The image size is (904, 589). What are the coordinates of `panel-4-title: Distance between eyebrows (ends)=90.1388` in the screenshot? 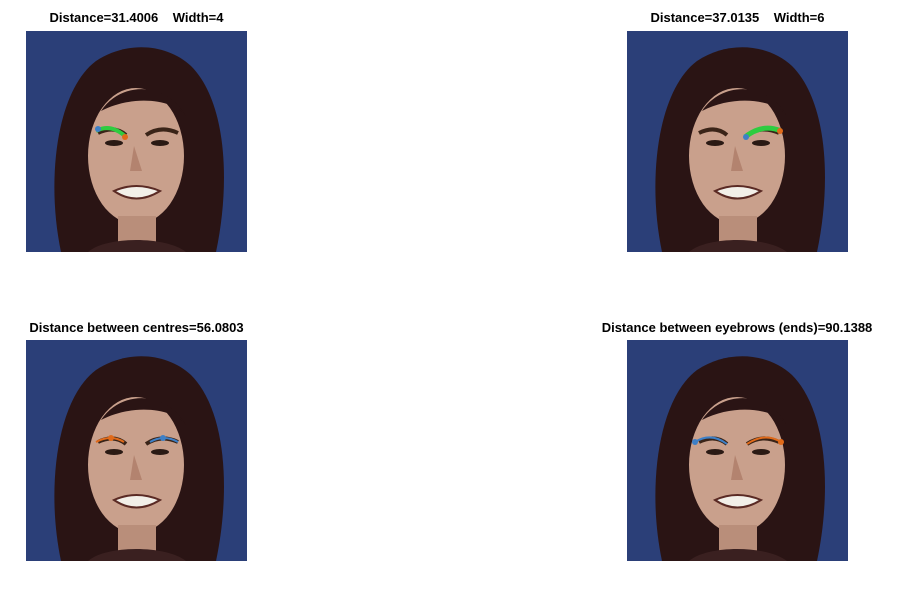 It's located at (737, 327).